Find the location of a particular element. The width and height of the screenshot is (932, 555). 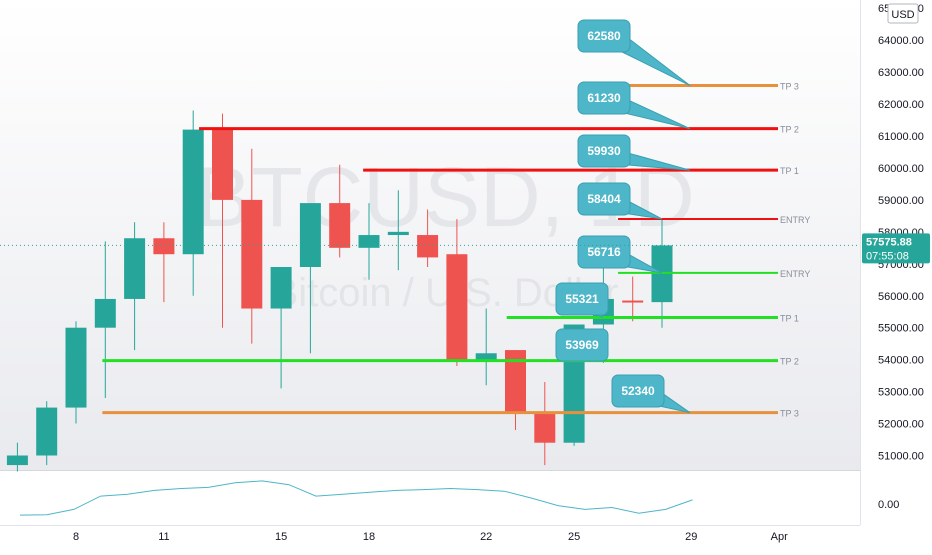

time-tick-label: 15 is located at coordinates (281, 537).